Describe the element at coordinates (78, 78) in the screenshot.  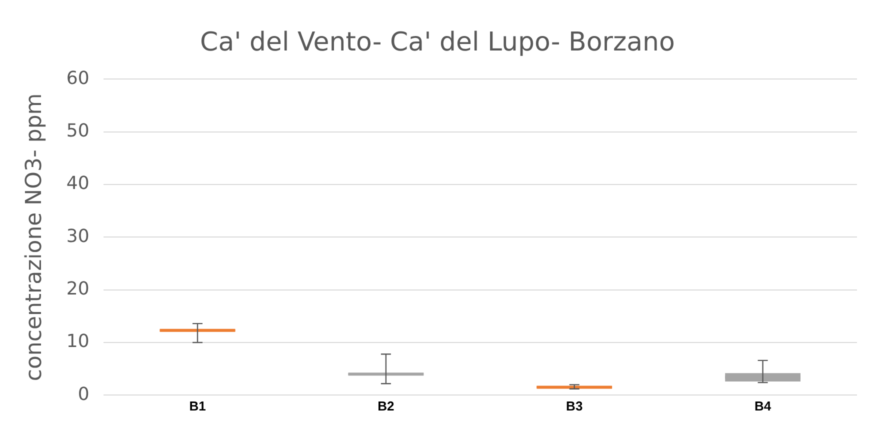
I see `y-tick-label: 60` at that location.